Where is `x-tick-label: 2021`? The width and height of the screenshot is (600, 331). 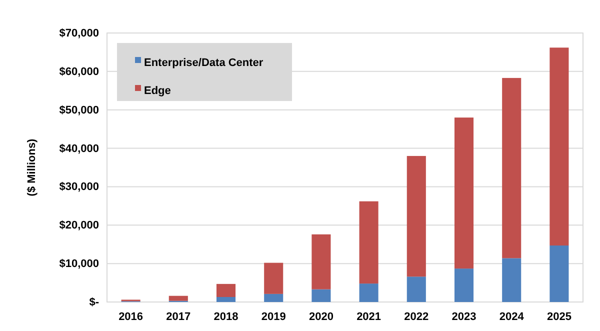
x-tick-label: 2021 is located at coordinates (369, 316).